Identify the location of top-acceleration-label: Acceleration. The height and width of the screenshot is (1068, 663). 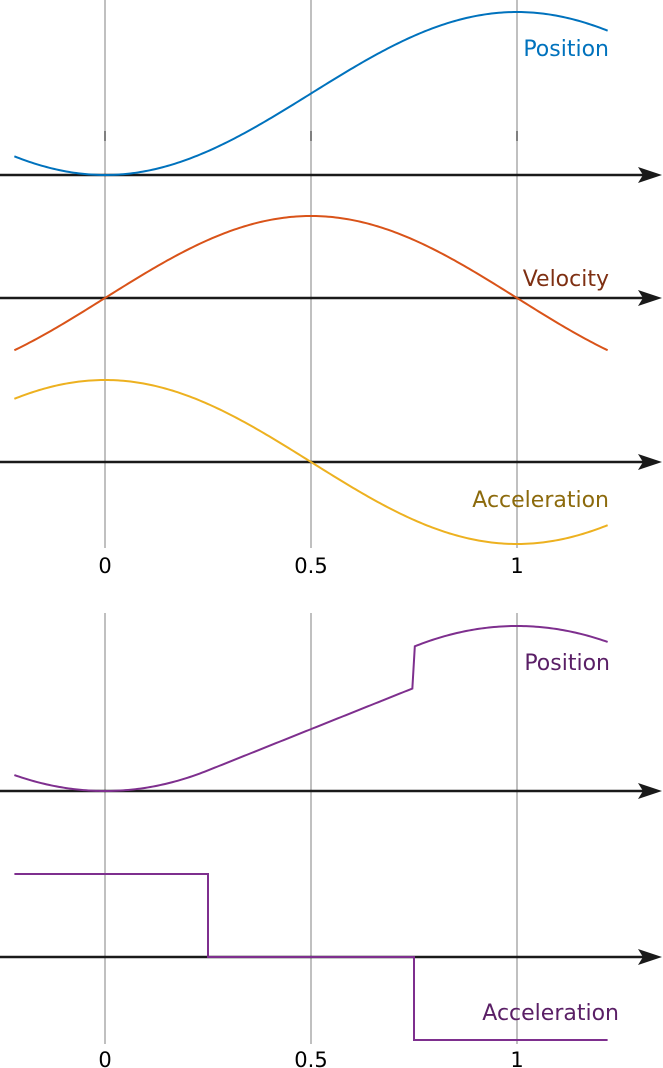
(540, 500).